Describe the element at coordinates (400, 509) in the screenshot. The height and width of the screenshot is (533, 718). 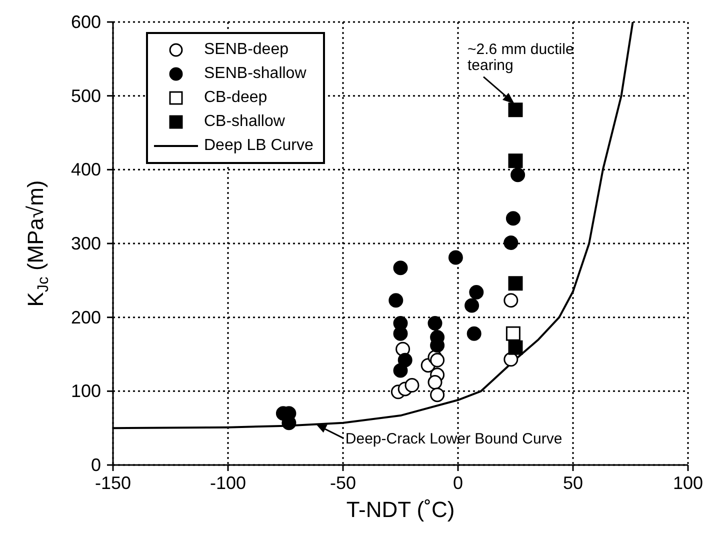
I see `x-axis-title: T-NDT (˚C)` at that location.